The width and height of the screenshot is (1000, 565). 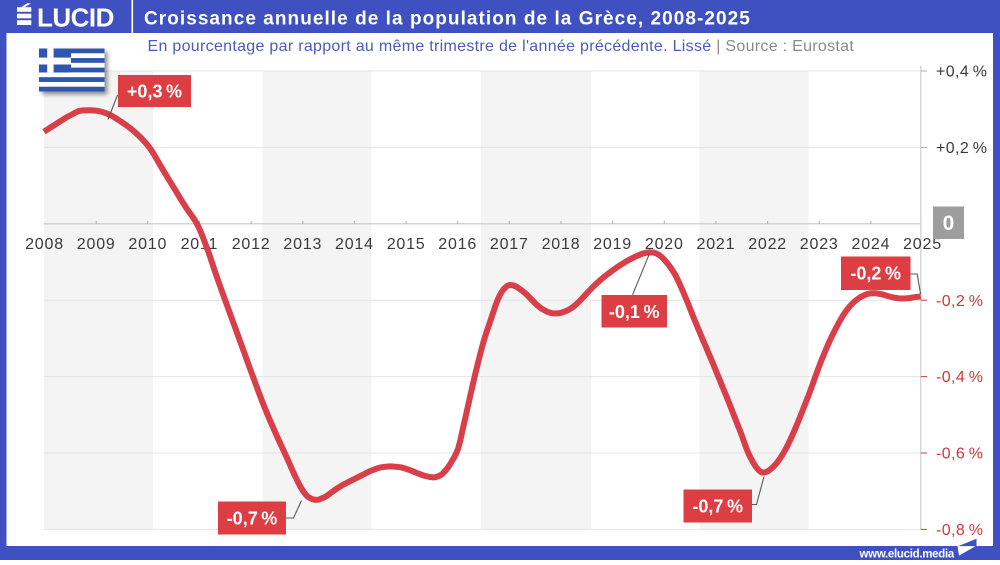 What do you see at coordinates (819, 244) in the screenshot?
I see `svg-text: 2023` at bounding box center [819, 244].